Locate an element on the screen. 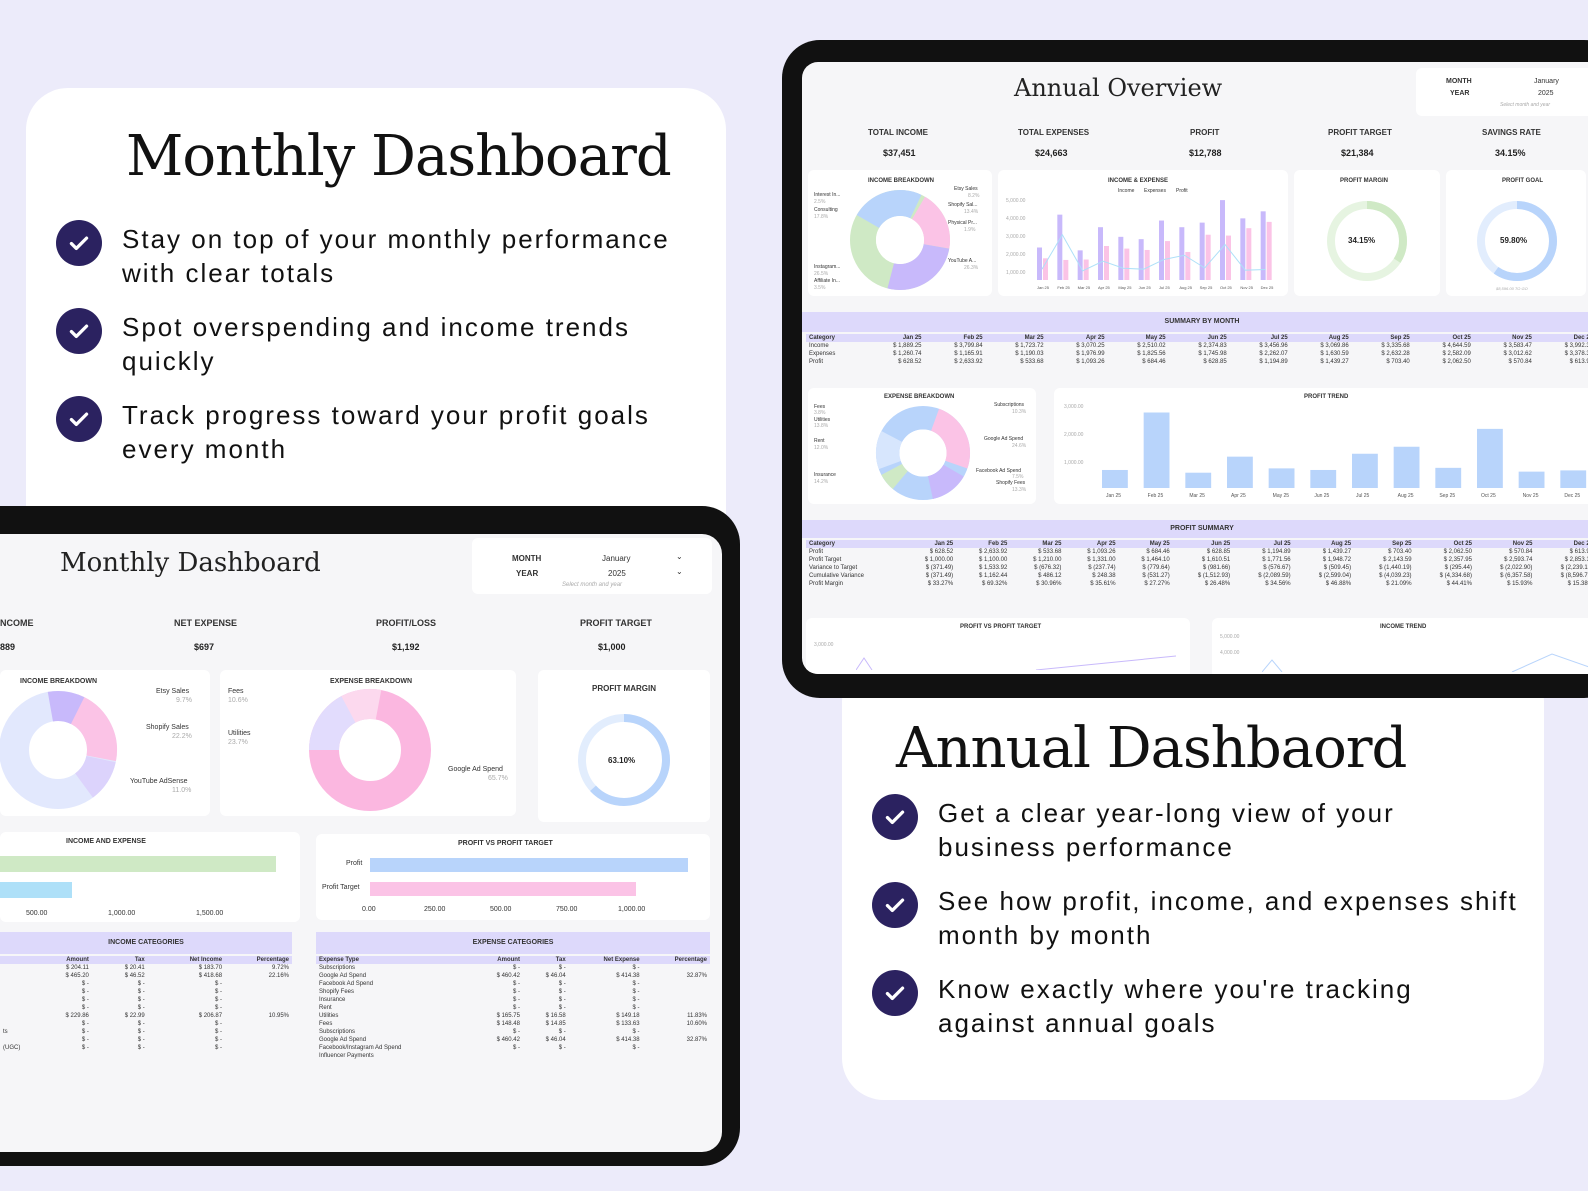  kpi-value: $1,000 is located at coordinates (612, 647).